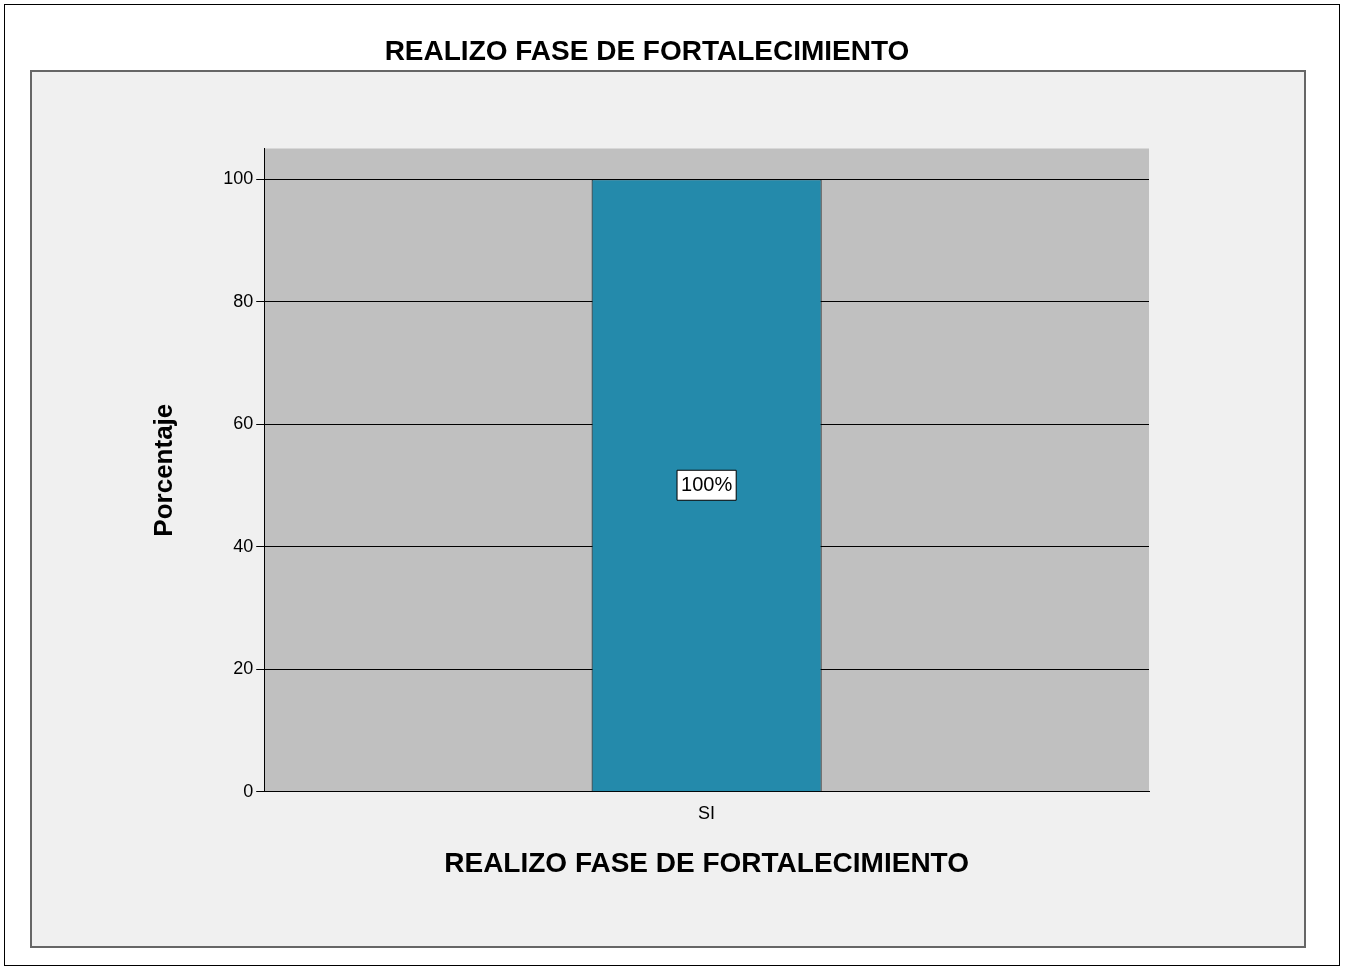 Image resolution: width=1346 pixels, height=973 pixels. I want to click on y-tick-label: 40, so click(243, 545).